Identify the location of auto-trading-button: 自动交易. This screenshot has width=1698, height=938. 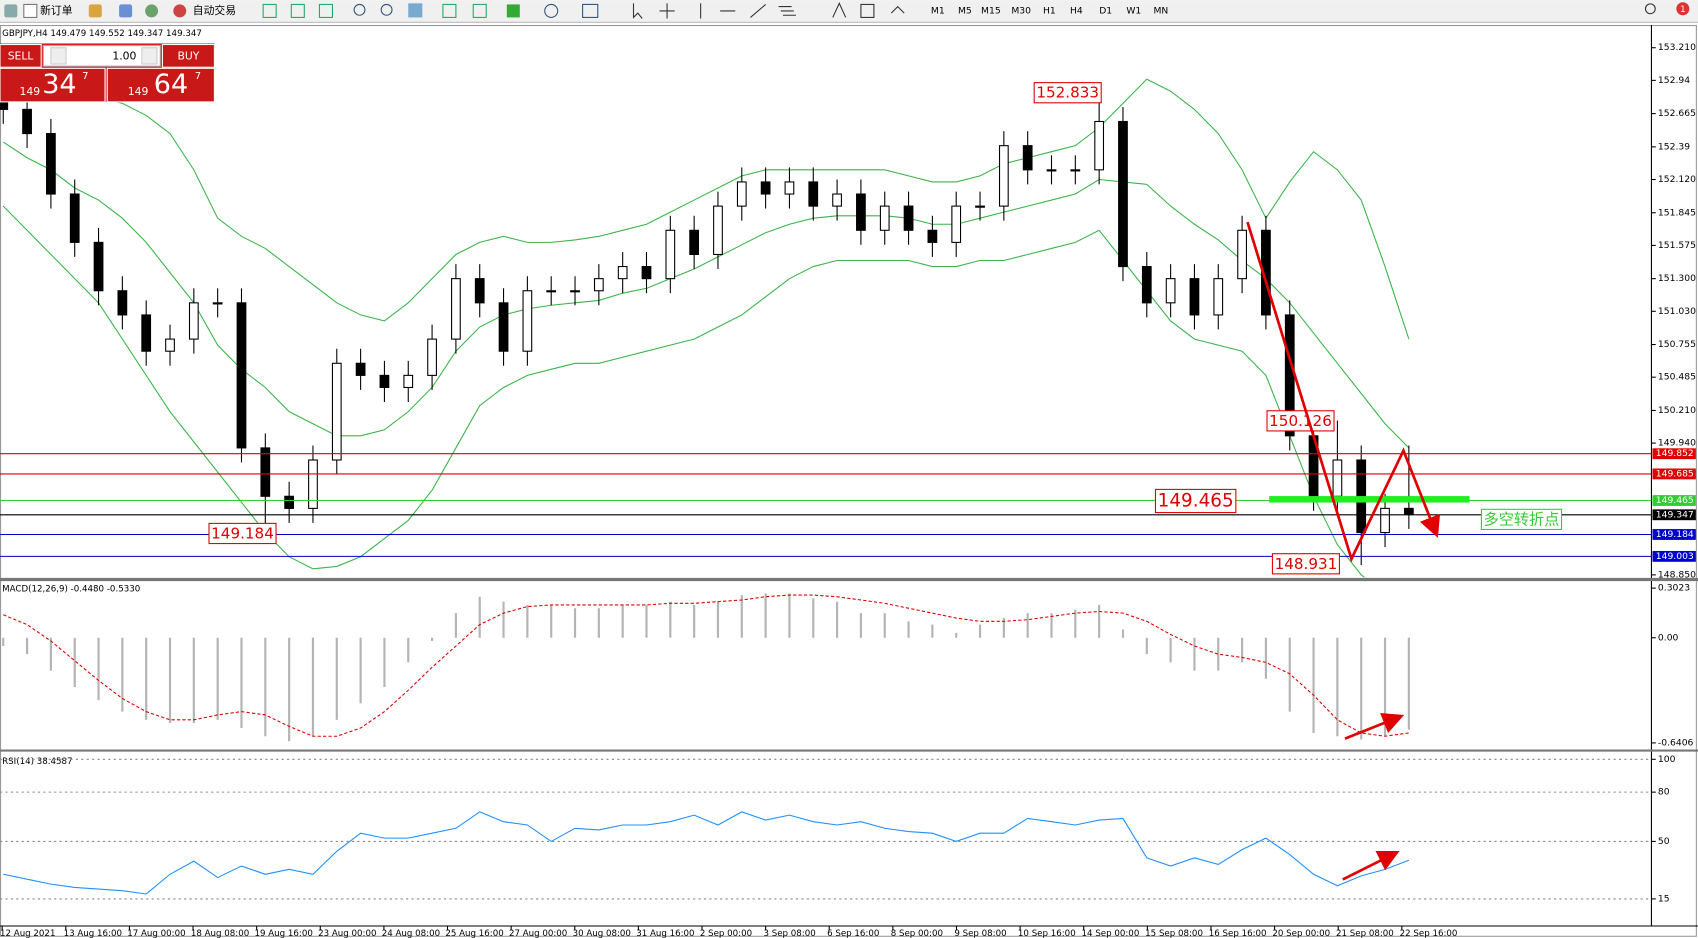
(214, 10).